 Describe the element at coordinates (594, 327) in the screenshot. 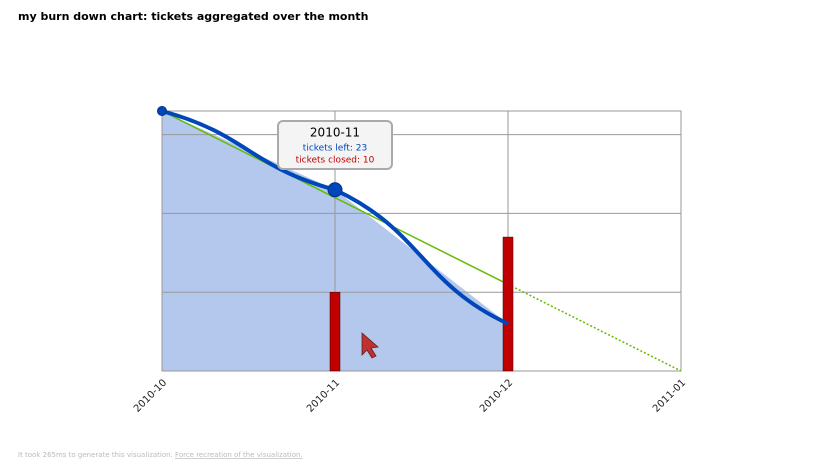

I see `ideal-line-projection` at that location.